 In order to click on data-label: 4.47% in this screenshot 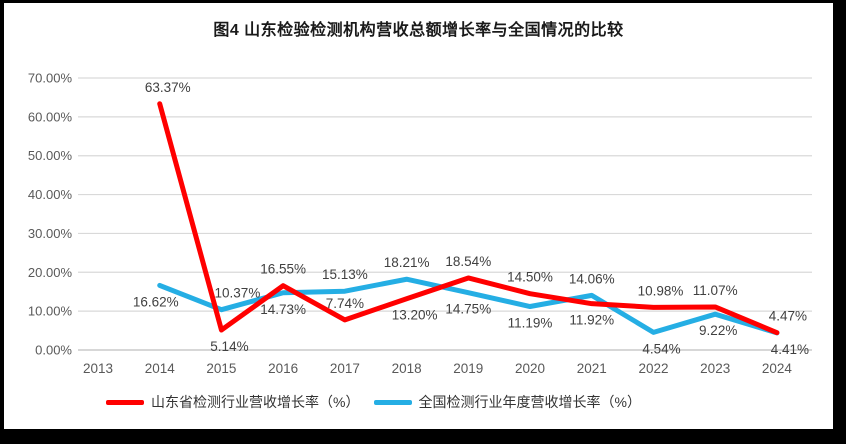, I will do `click(788, 316)`.